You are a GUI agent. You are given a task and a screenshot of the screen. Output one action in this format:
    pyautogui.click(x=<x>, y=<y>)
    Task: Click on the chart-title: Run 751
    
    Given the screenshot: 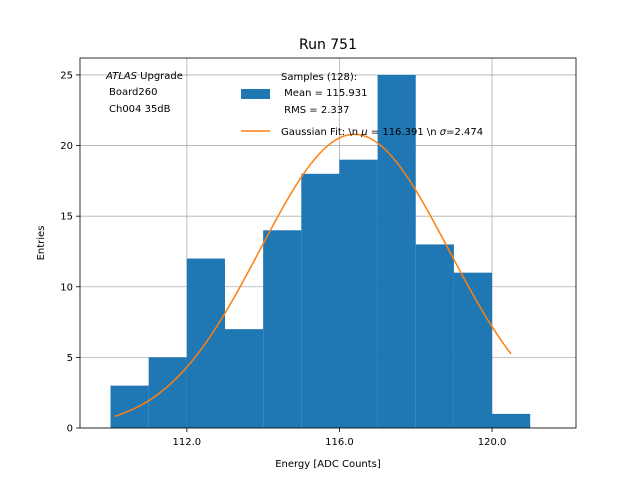 What is the action you would take?
    pyautogui.click(x=328, y=45)
    